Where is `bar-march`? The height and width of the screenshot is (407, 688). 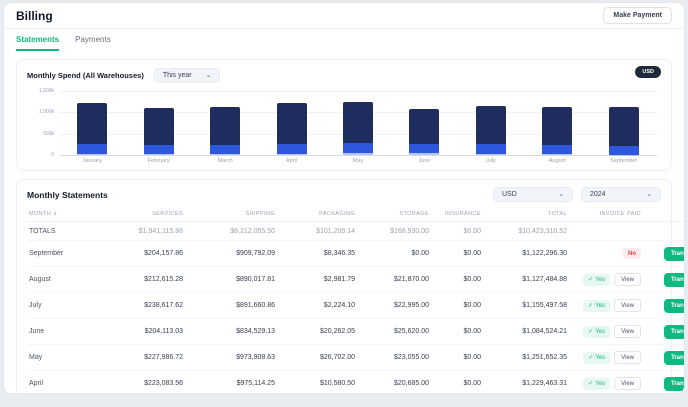
bar-march is located at coordinates (225, 123).